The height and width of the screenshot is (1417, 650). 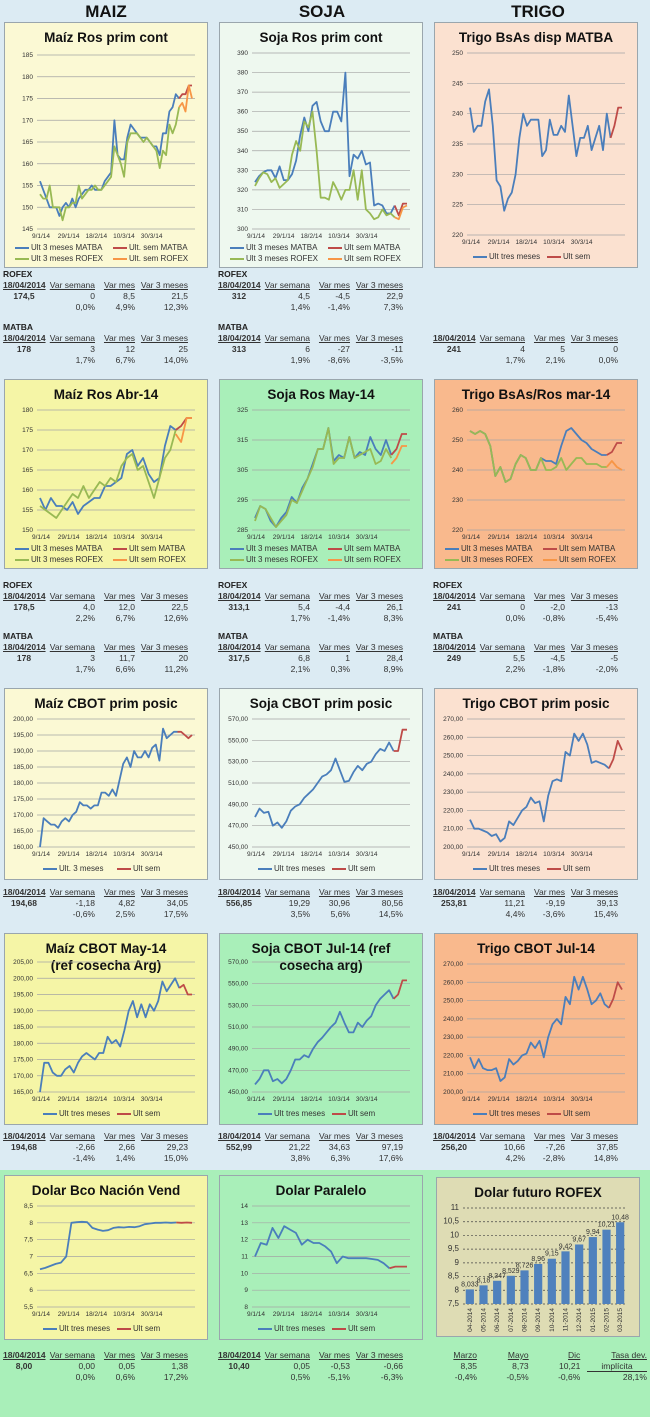 What do you see at coordinates (23, 1076) in the screenshot?
I see `y-tick-label: 170,00` at bounding box center [23, 1076].